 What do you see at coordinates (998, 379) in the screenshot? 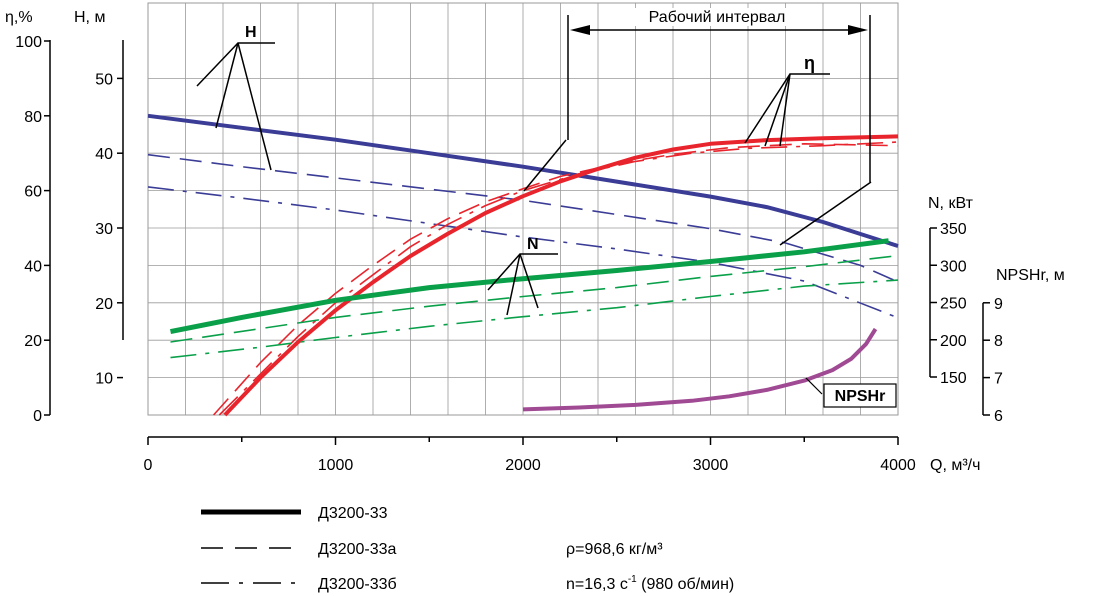
I see `npsh-tick-label: 7` at bounding box center [998, 379].